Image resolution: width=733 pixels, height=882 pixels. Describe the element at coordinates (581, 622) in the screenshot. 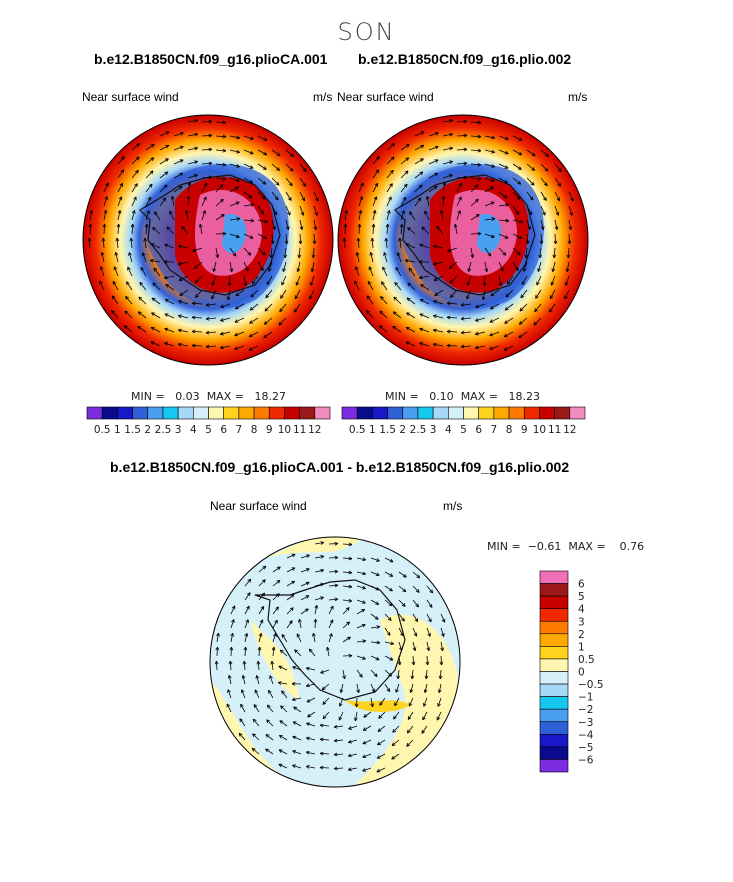

I see `difference-colorbar-tick-label: 3` at that location.